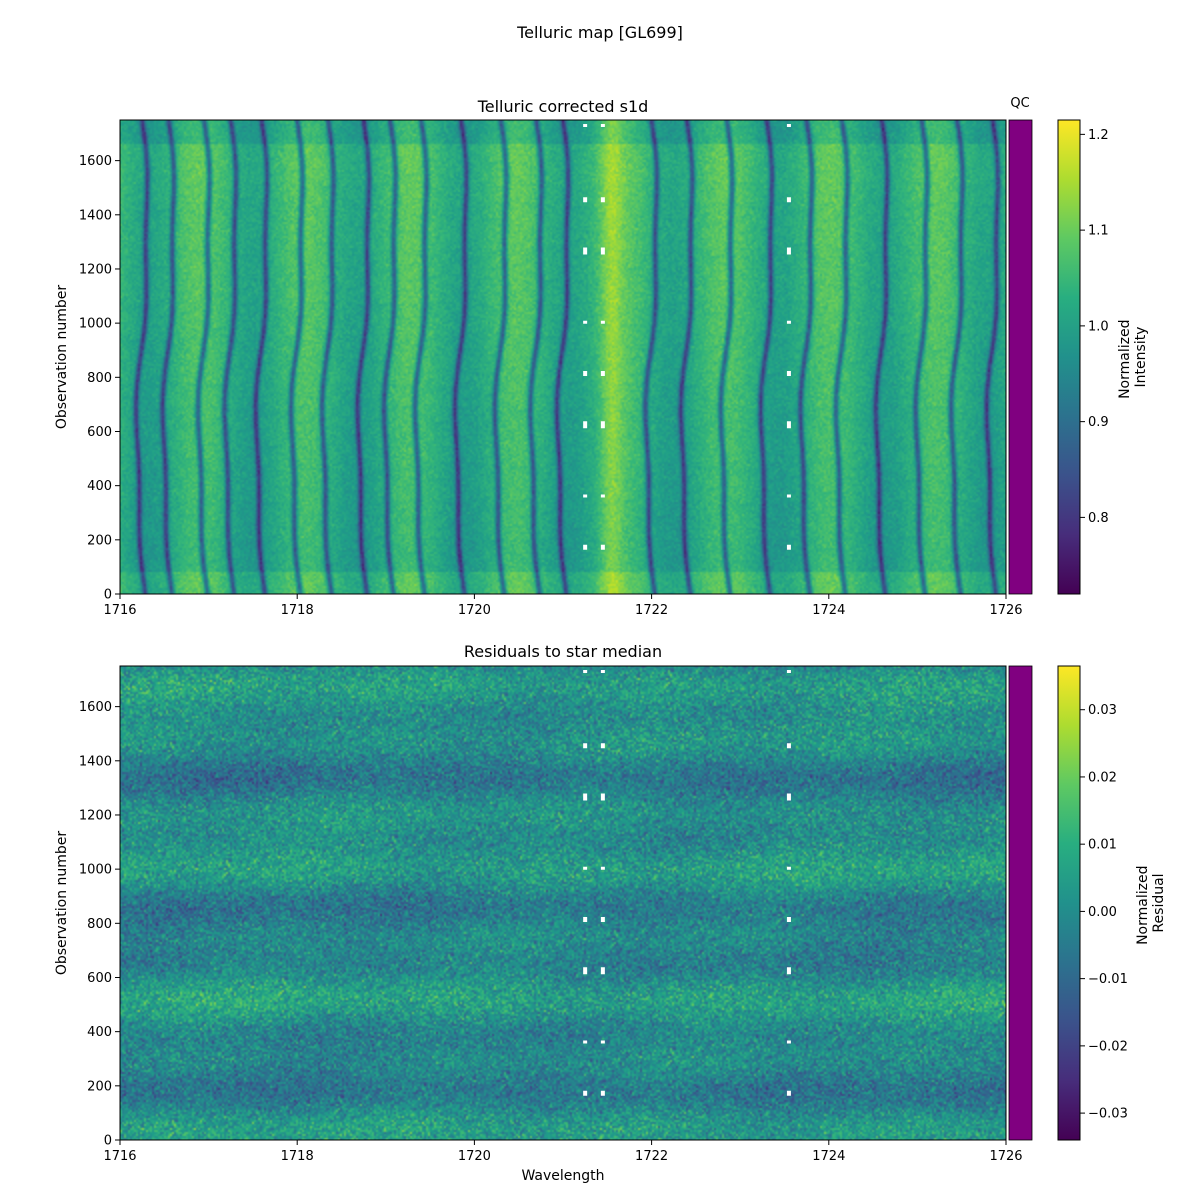  What do you see at coordinates (1102, 777) in the screenshot?
I see `bottom-cbtick-label: 0.02` at bounding box center [1102, 777].